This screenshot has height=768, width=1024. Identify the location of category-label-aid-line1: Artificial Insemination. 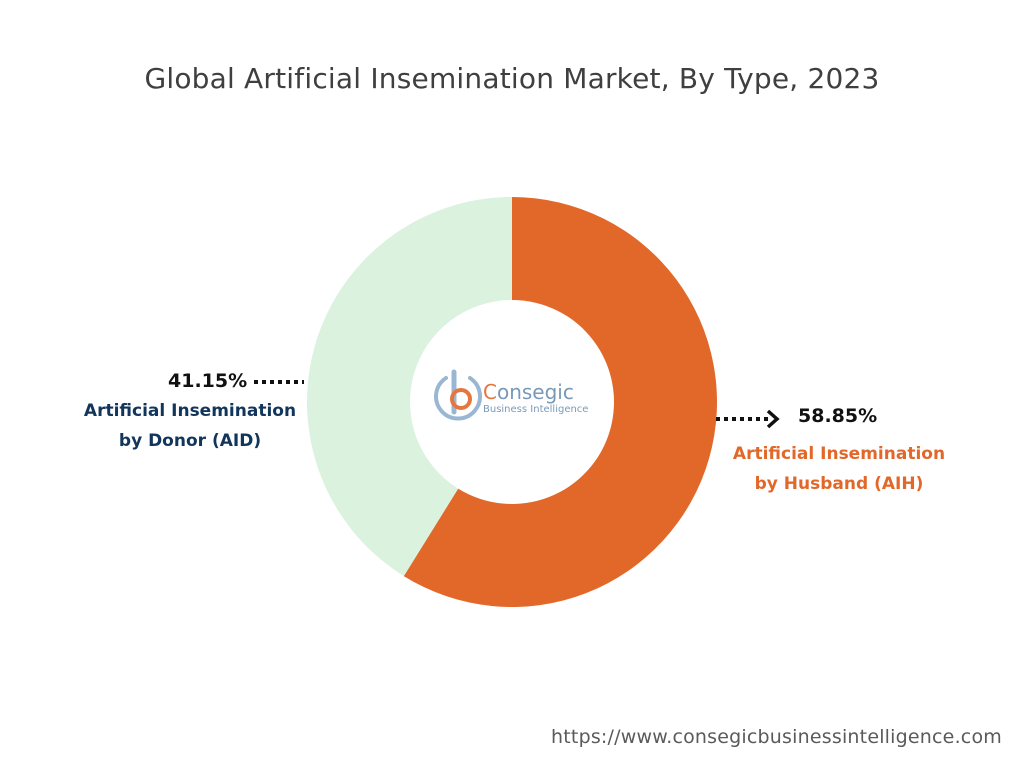
(190, 411).